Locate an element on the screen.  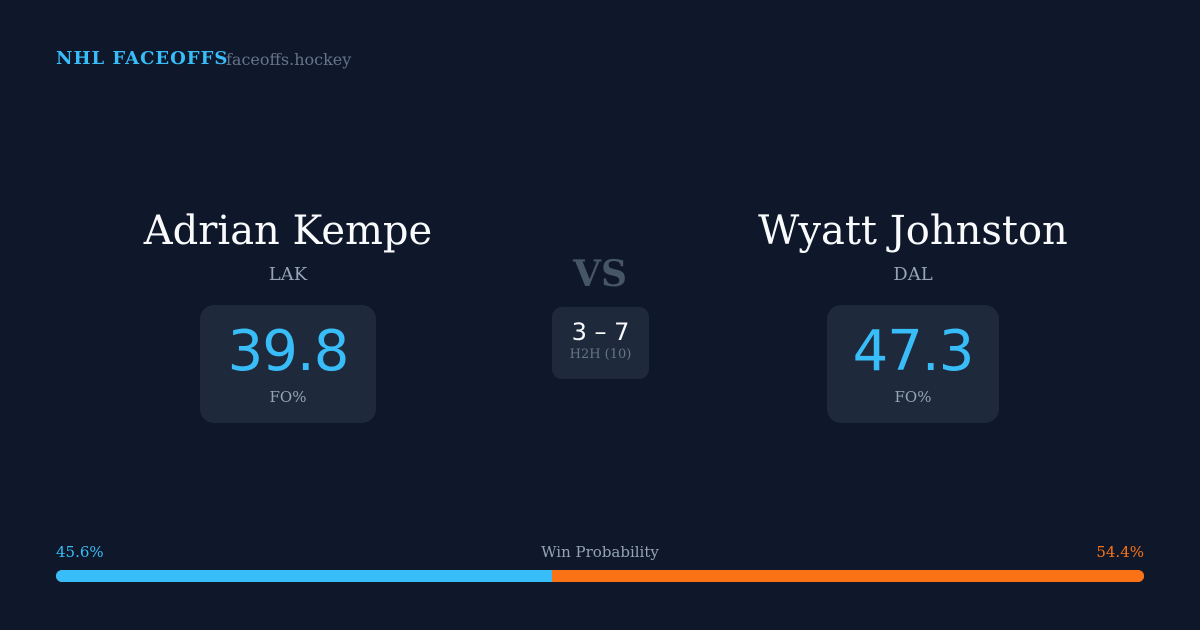
left-player-team: LAK is located at coordinates (288, 274).